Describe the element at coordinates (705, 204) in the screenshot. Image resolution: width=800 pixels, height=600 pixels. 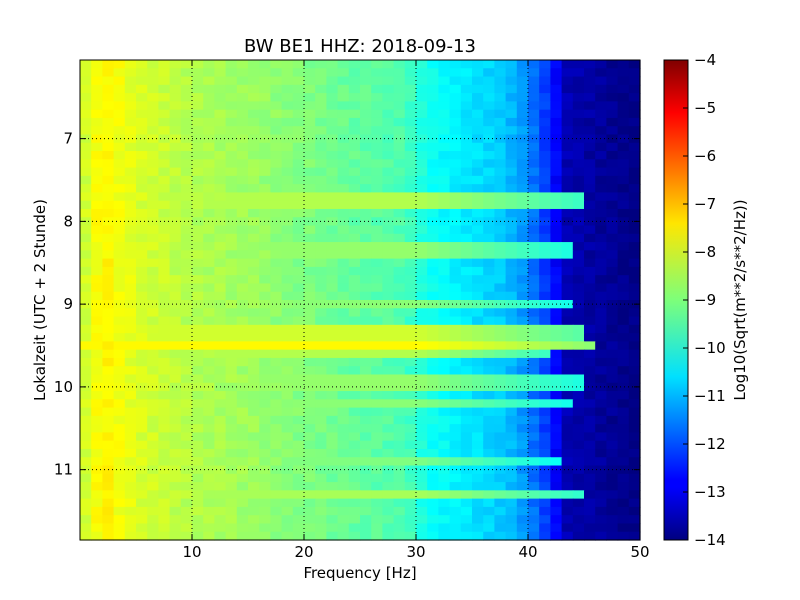
I see `colorbar-tick-label: −7` at that location.